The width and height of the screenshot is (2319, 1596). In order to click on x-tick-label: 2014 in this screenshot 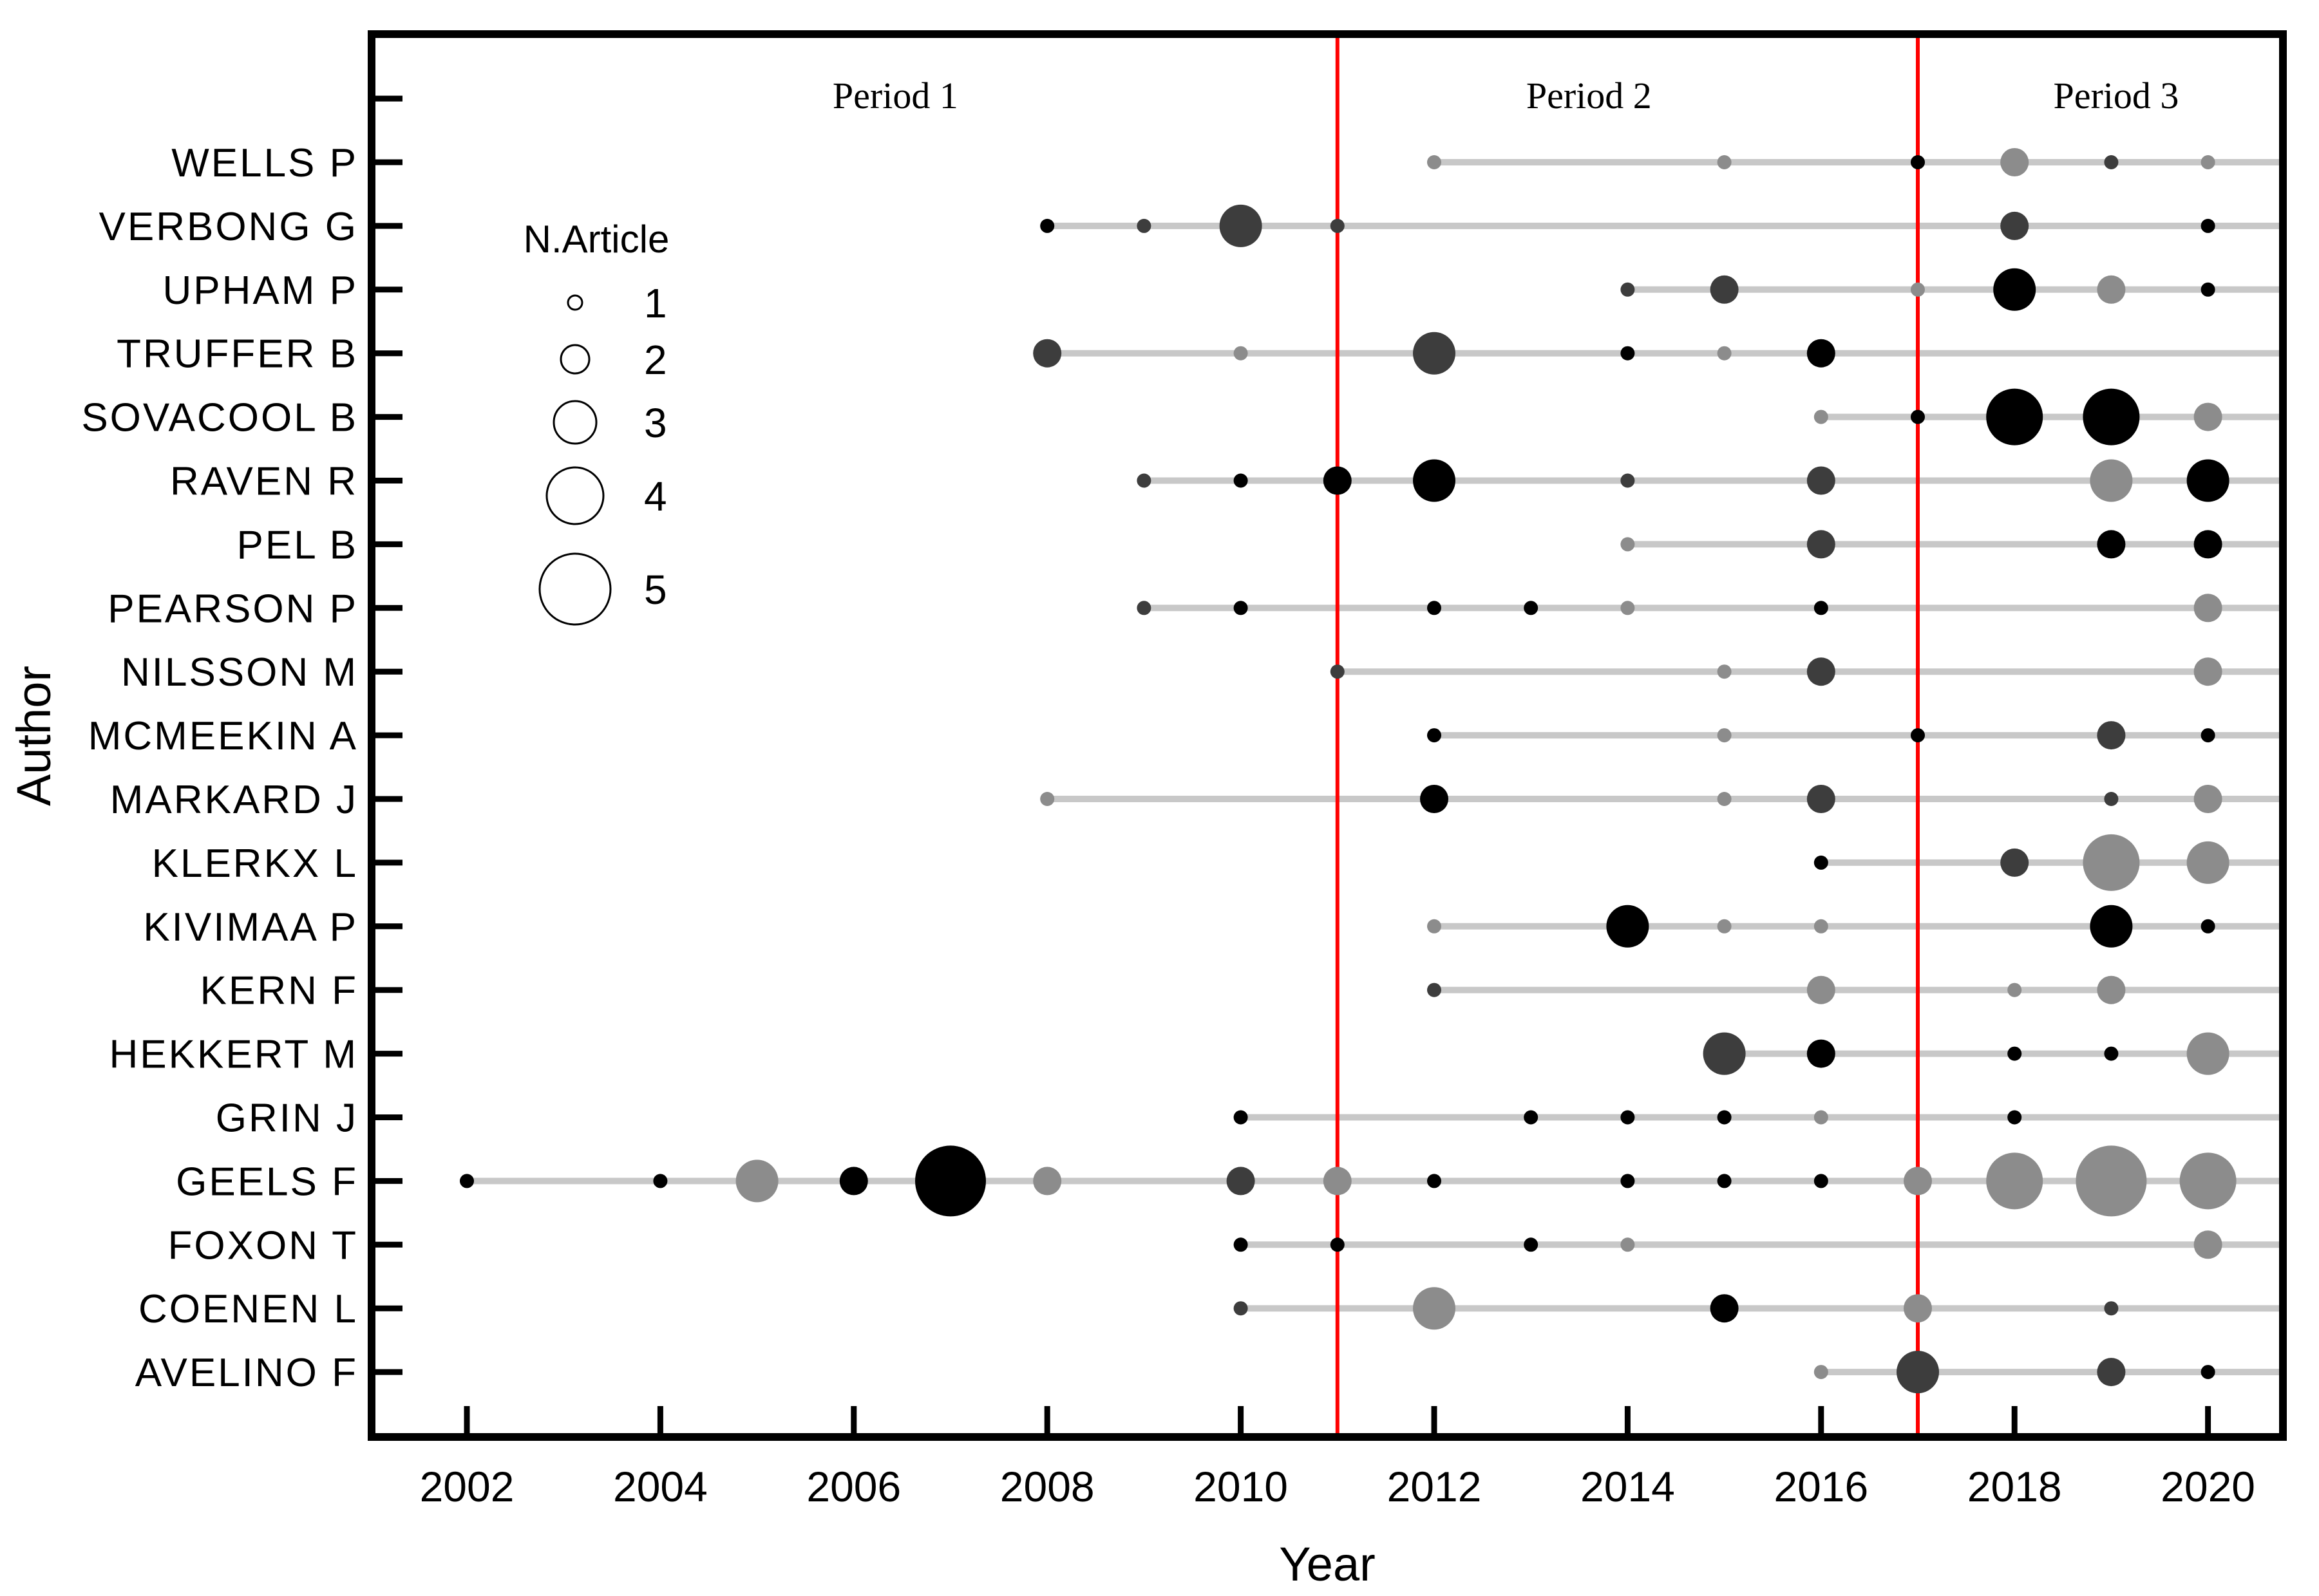, I will do `click(1627, 1486)`.